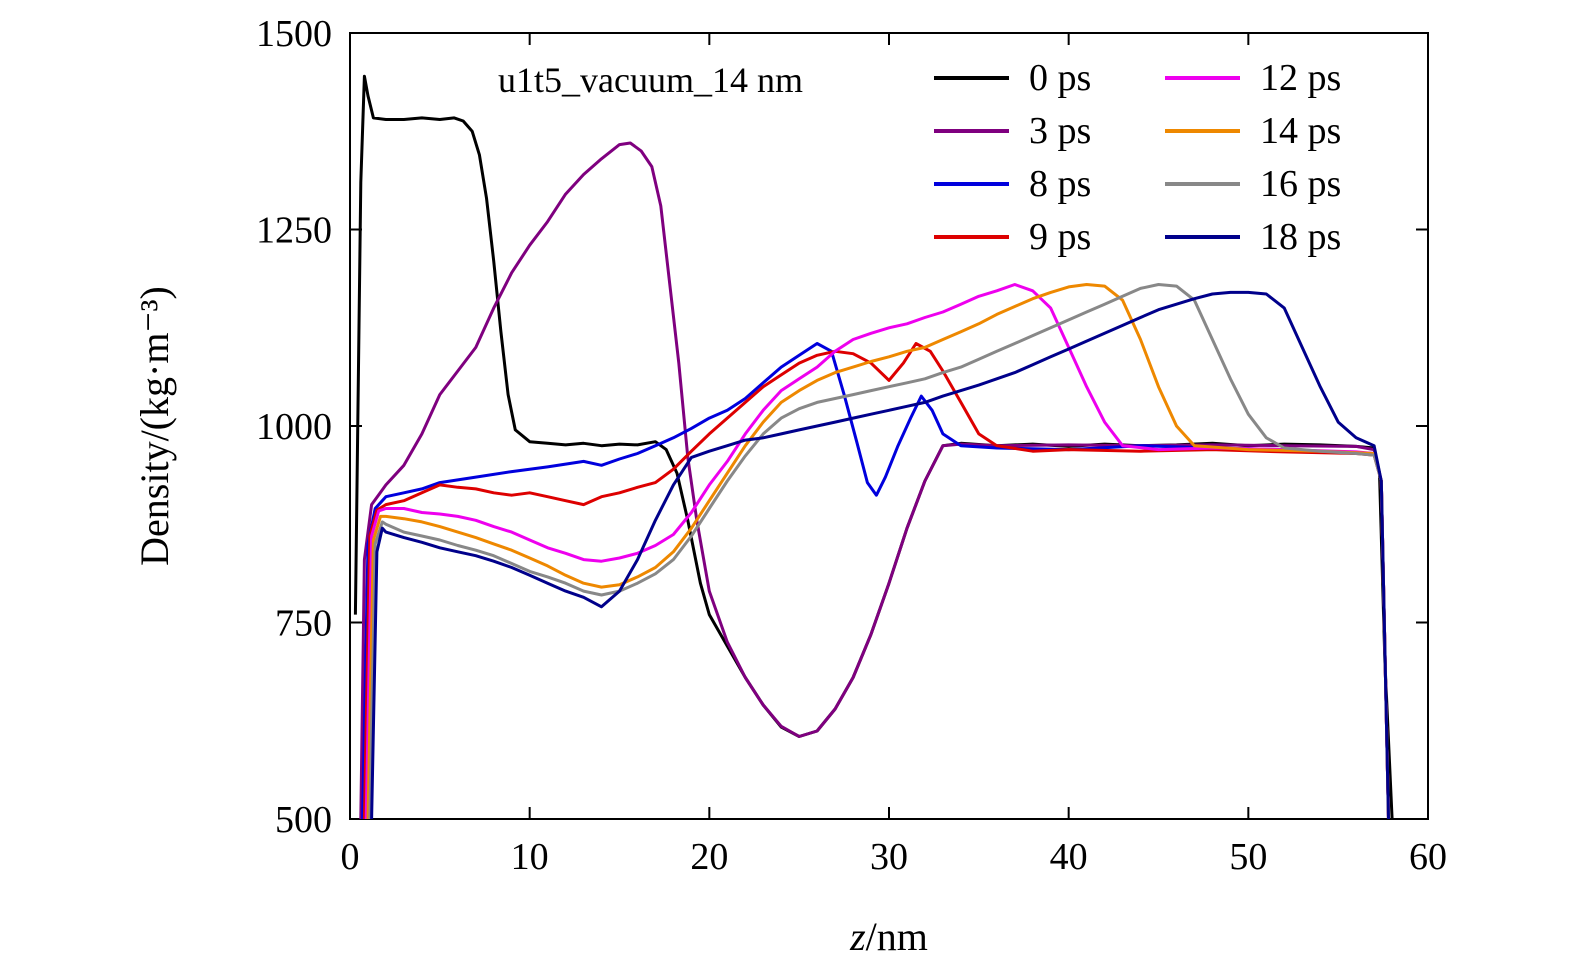  I want to click on y-tick-label: 750, so click(303, 624).